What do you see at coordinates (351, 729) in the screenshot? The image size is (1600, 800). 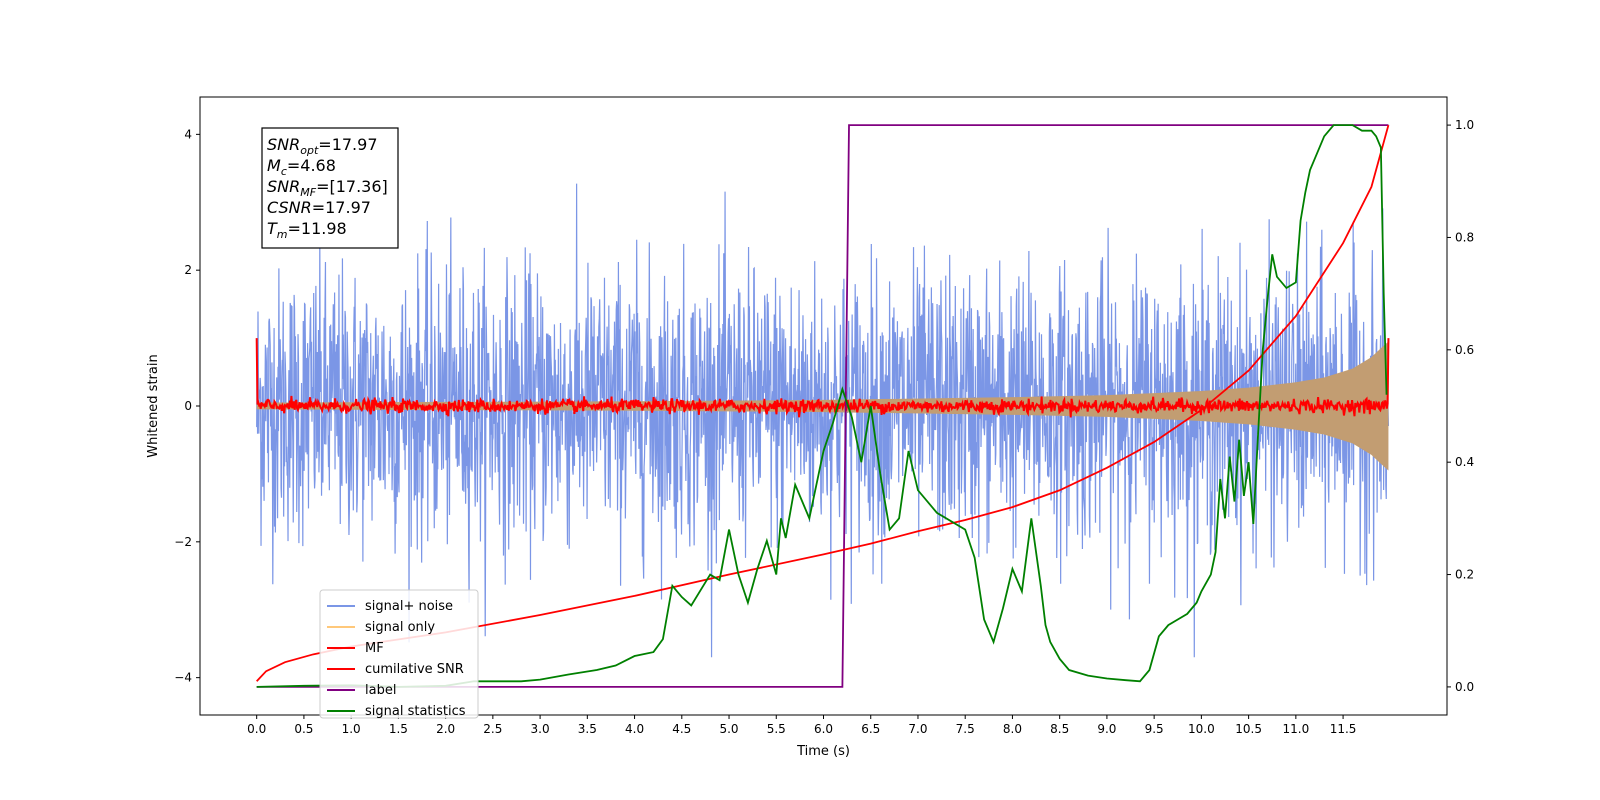 I see `x-tick-label: 1.0` at bounding box center [351, 729].